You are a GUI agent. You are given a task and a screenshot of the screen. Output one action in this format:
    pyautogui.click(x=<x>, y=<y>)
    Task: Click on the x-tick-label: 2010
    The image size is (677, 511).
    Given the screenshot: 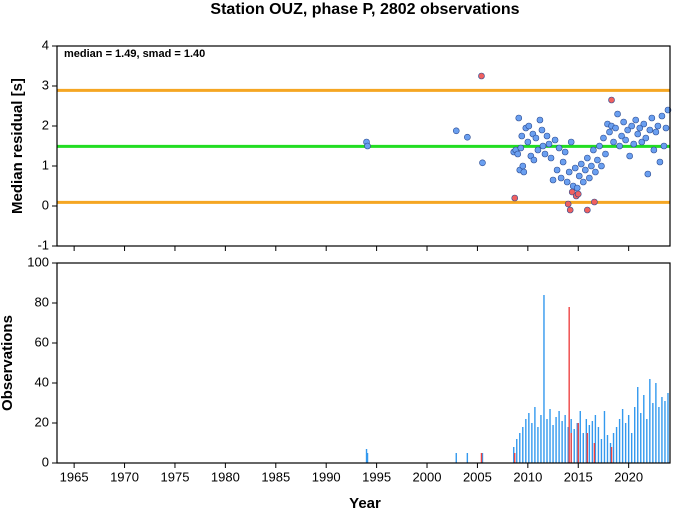 What is the action you would take?
    pyautogui.click(x=527, y=476)
    